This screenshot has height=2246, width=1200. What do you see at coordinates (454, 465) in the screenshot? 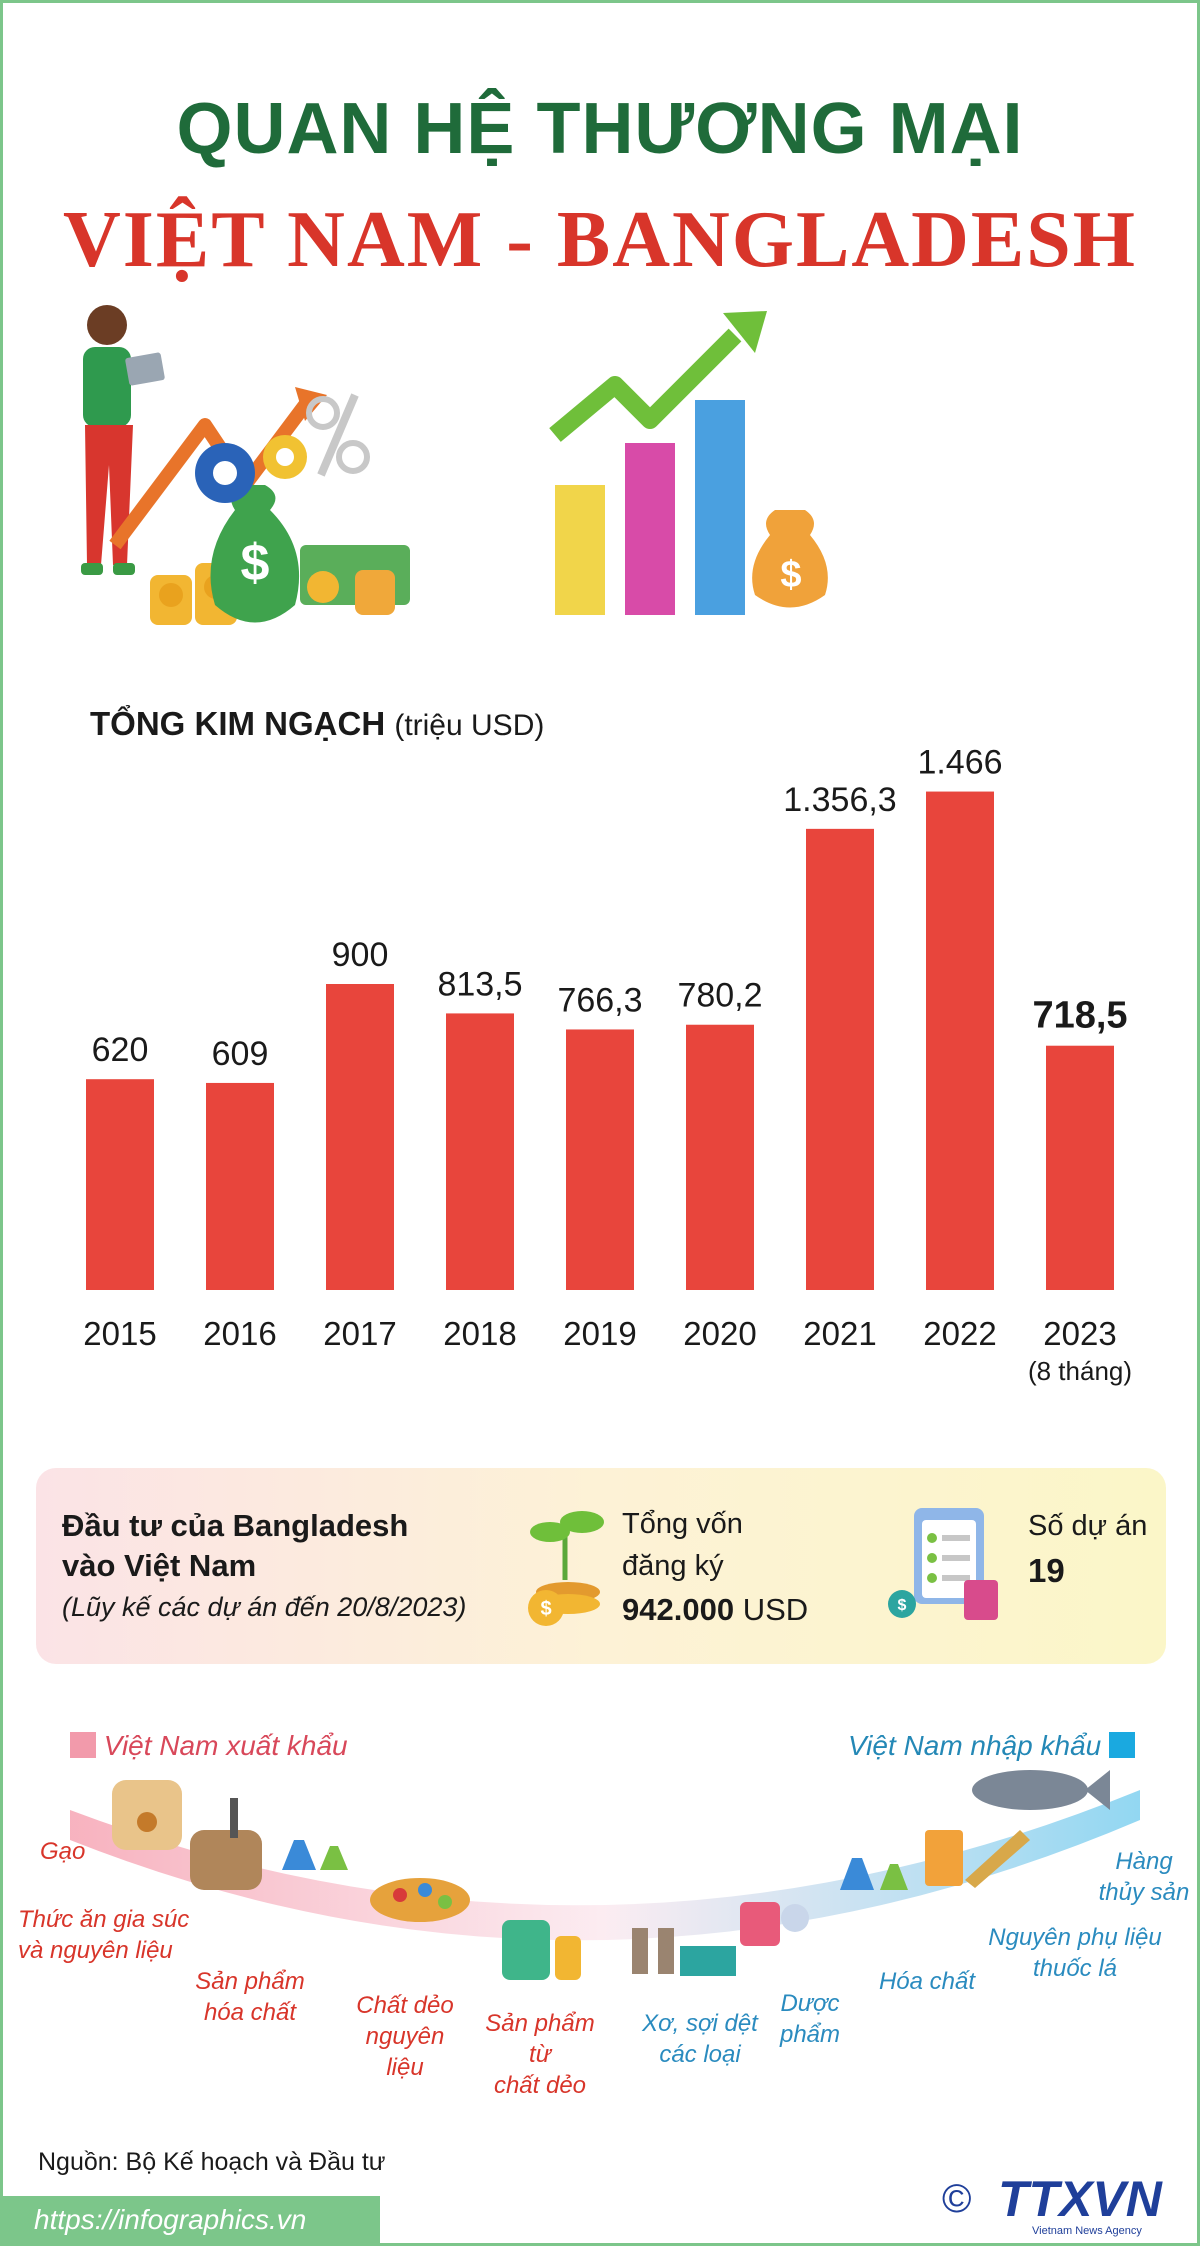
I see `hero-illustration: $ $` at bounding box center [454, 465].